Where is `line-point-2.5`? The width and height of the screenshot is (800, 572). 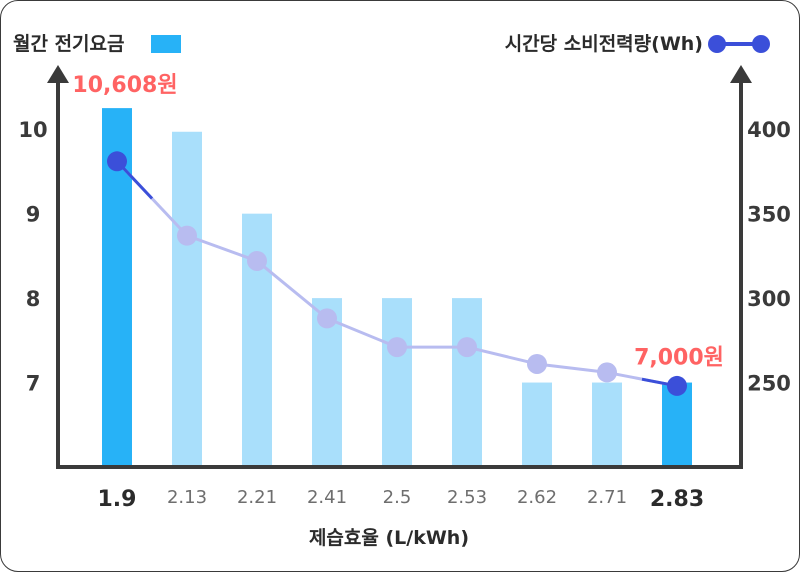
line-point-2.5 is located at coordinates (397, 347).